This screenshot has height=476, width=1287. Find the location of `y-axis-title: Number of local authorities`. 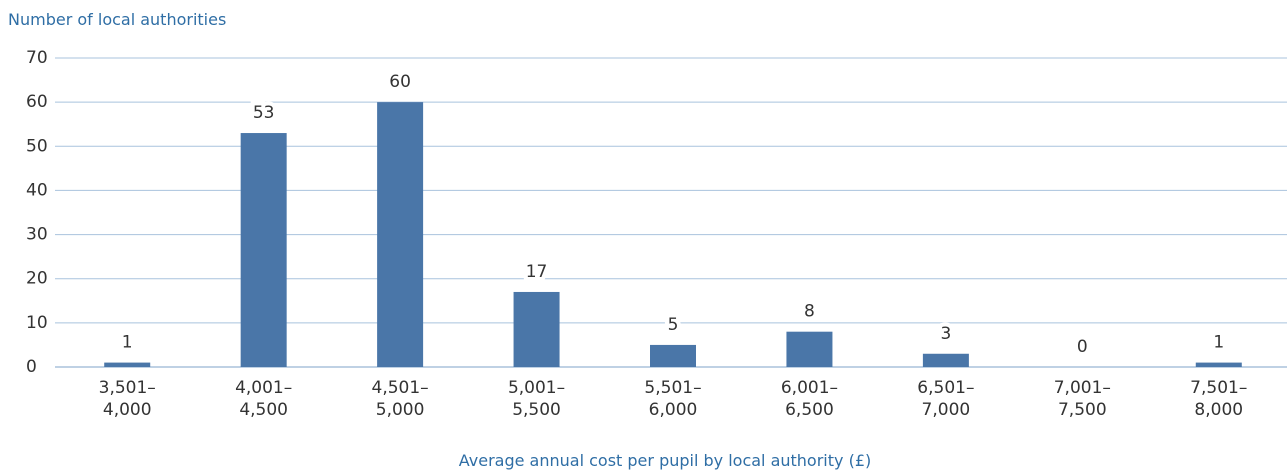

y-axis-title: Number of local authorities is located at coordinates (117, 19).